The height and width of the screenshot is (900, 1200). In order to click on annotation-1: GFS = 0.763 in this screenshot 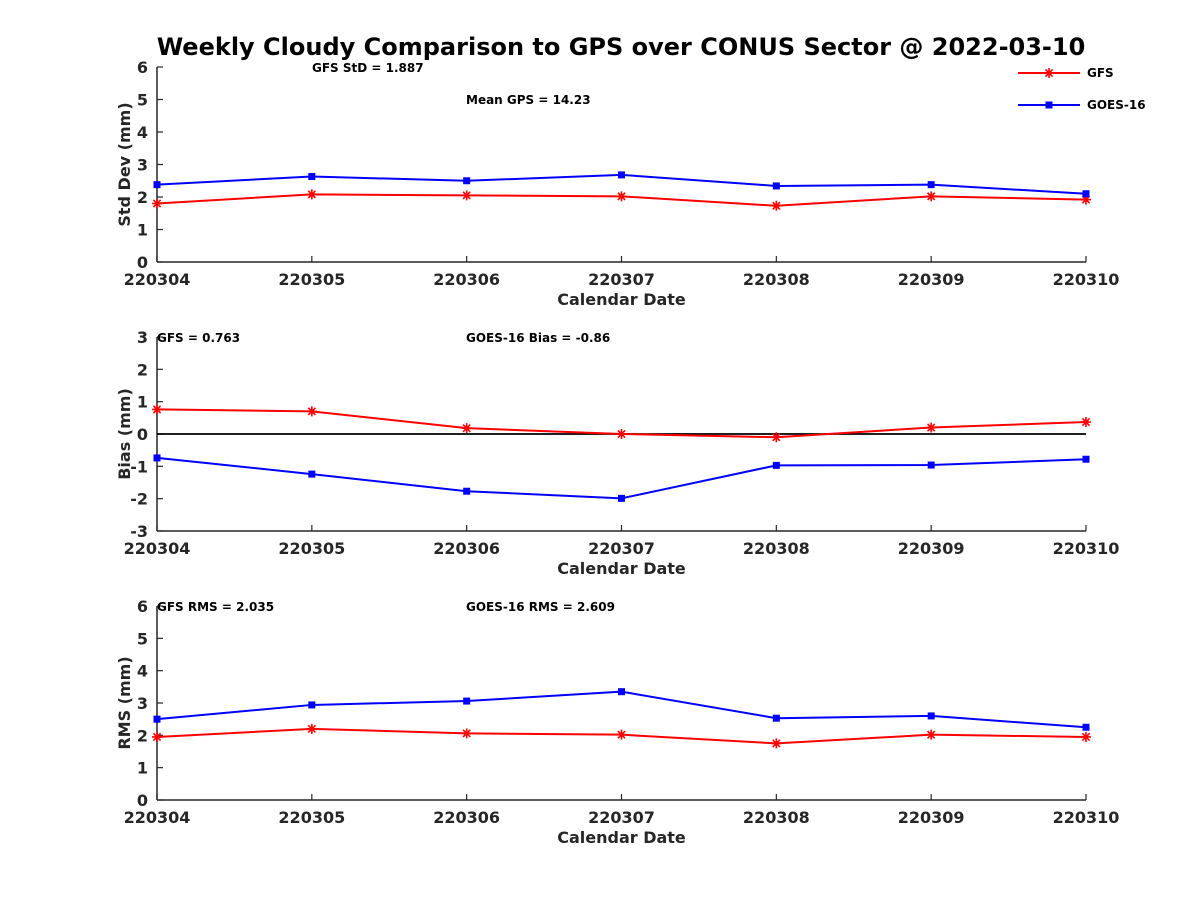, I will do `click(198, 338)`.